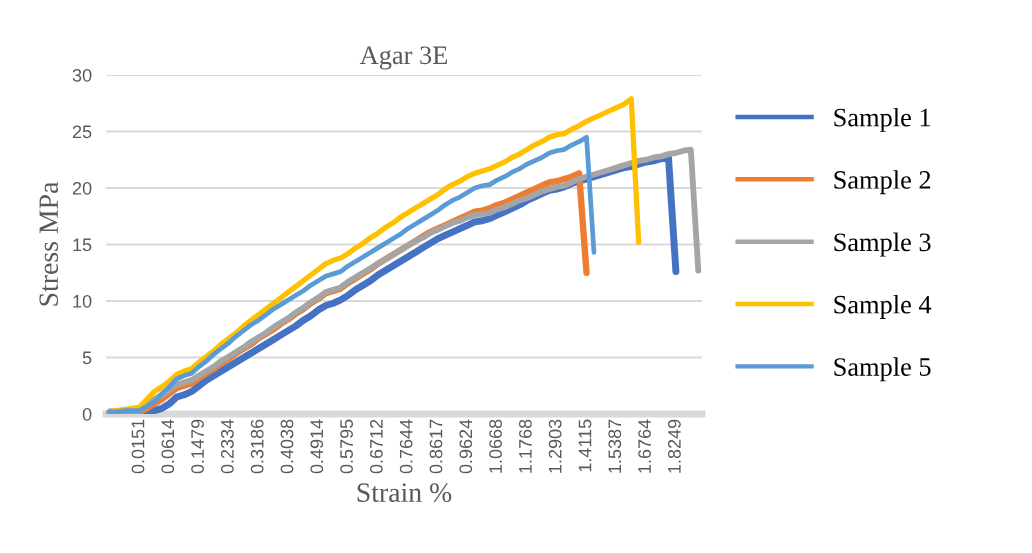 The width and height of the screenshot is (1032, 553). Describe the element at coordinates (49, 243) in the screenshot. I see `y-axis-title: Stress MPa` at that location.